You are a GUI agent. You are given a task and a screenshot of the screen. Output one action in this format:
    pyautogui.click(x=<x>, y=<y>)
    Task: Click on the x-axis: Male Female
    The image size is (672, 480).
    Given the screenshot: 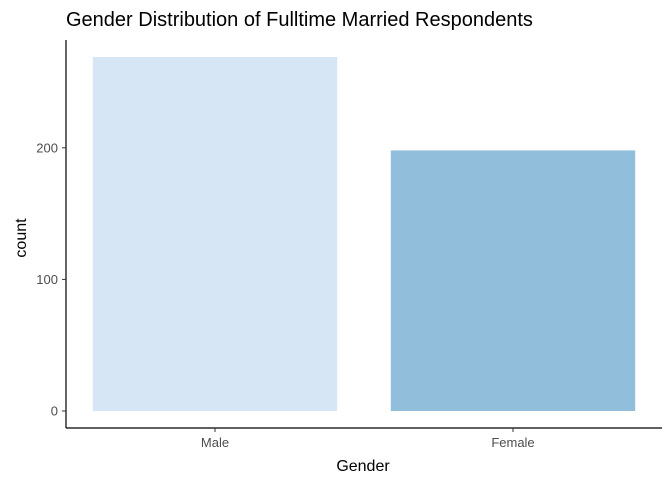 What is the action you would take?
    pyautogui.click(x=364, y=438)
    